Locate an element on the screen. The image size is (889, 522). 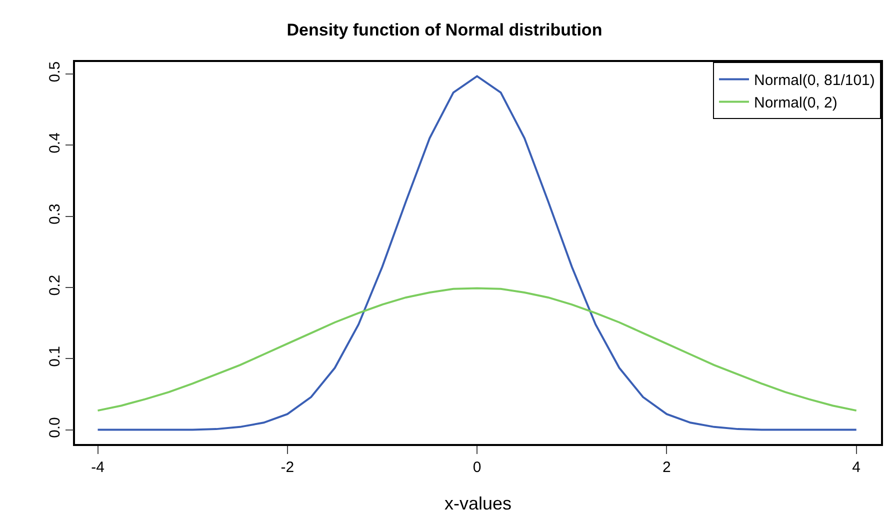
y-tick-label: 0.3 is located at coordinates (55, 214).